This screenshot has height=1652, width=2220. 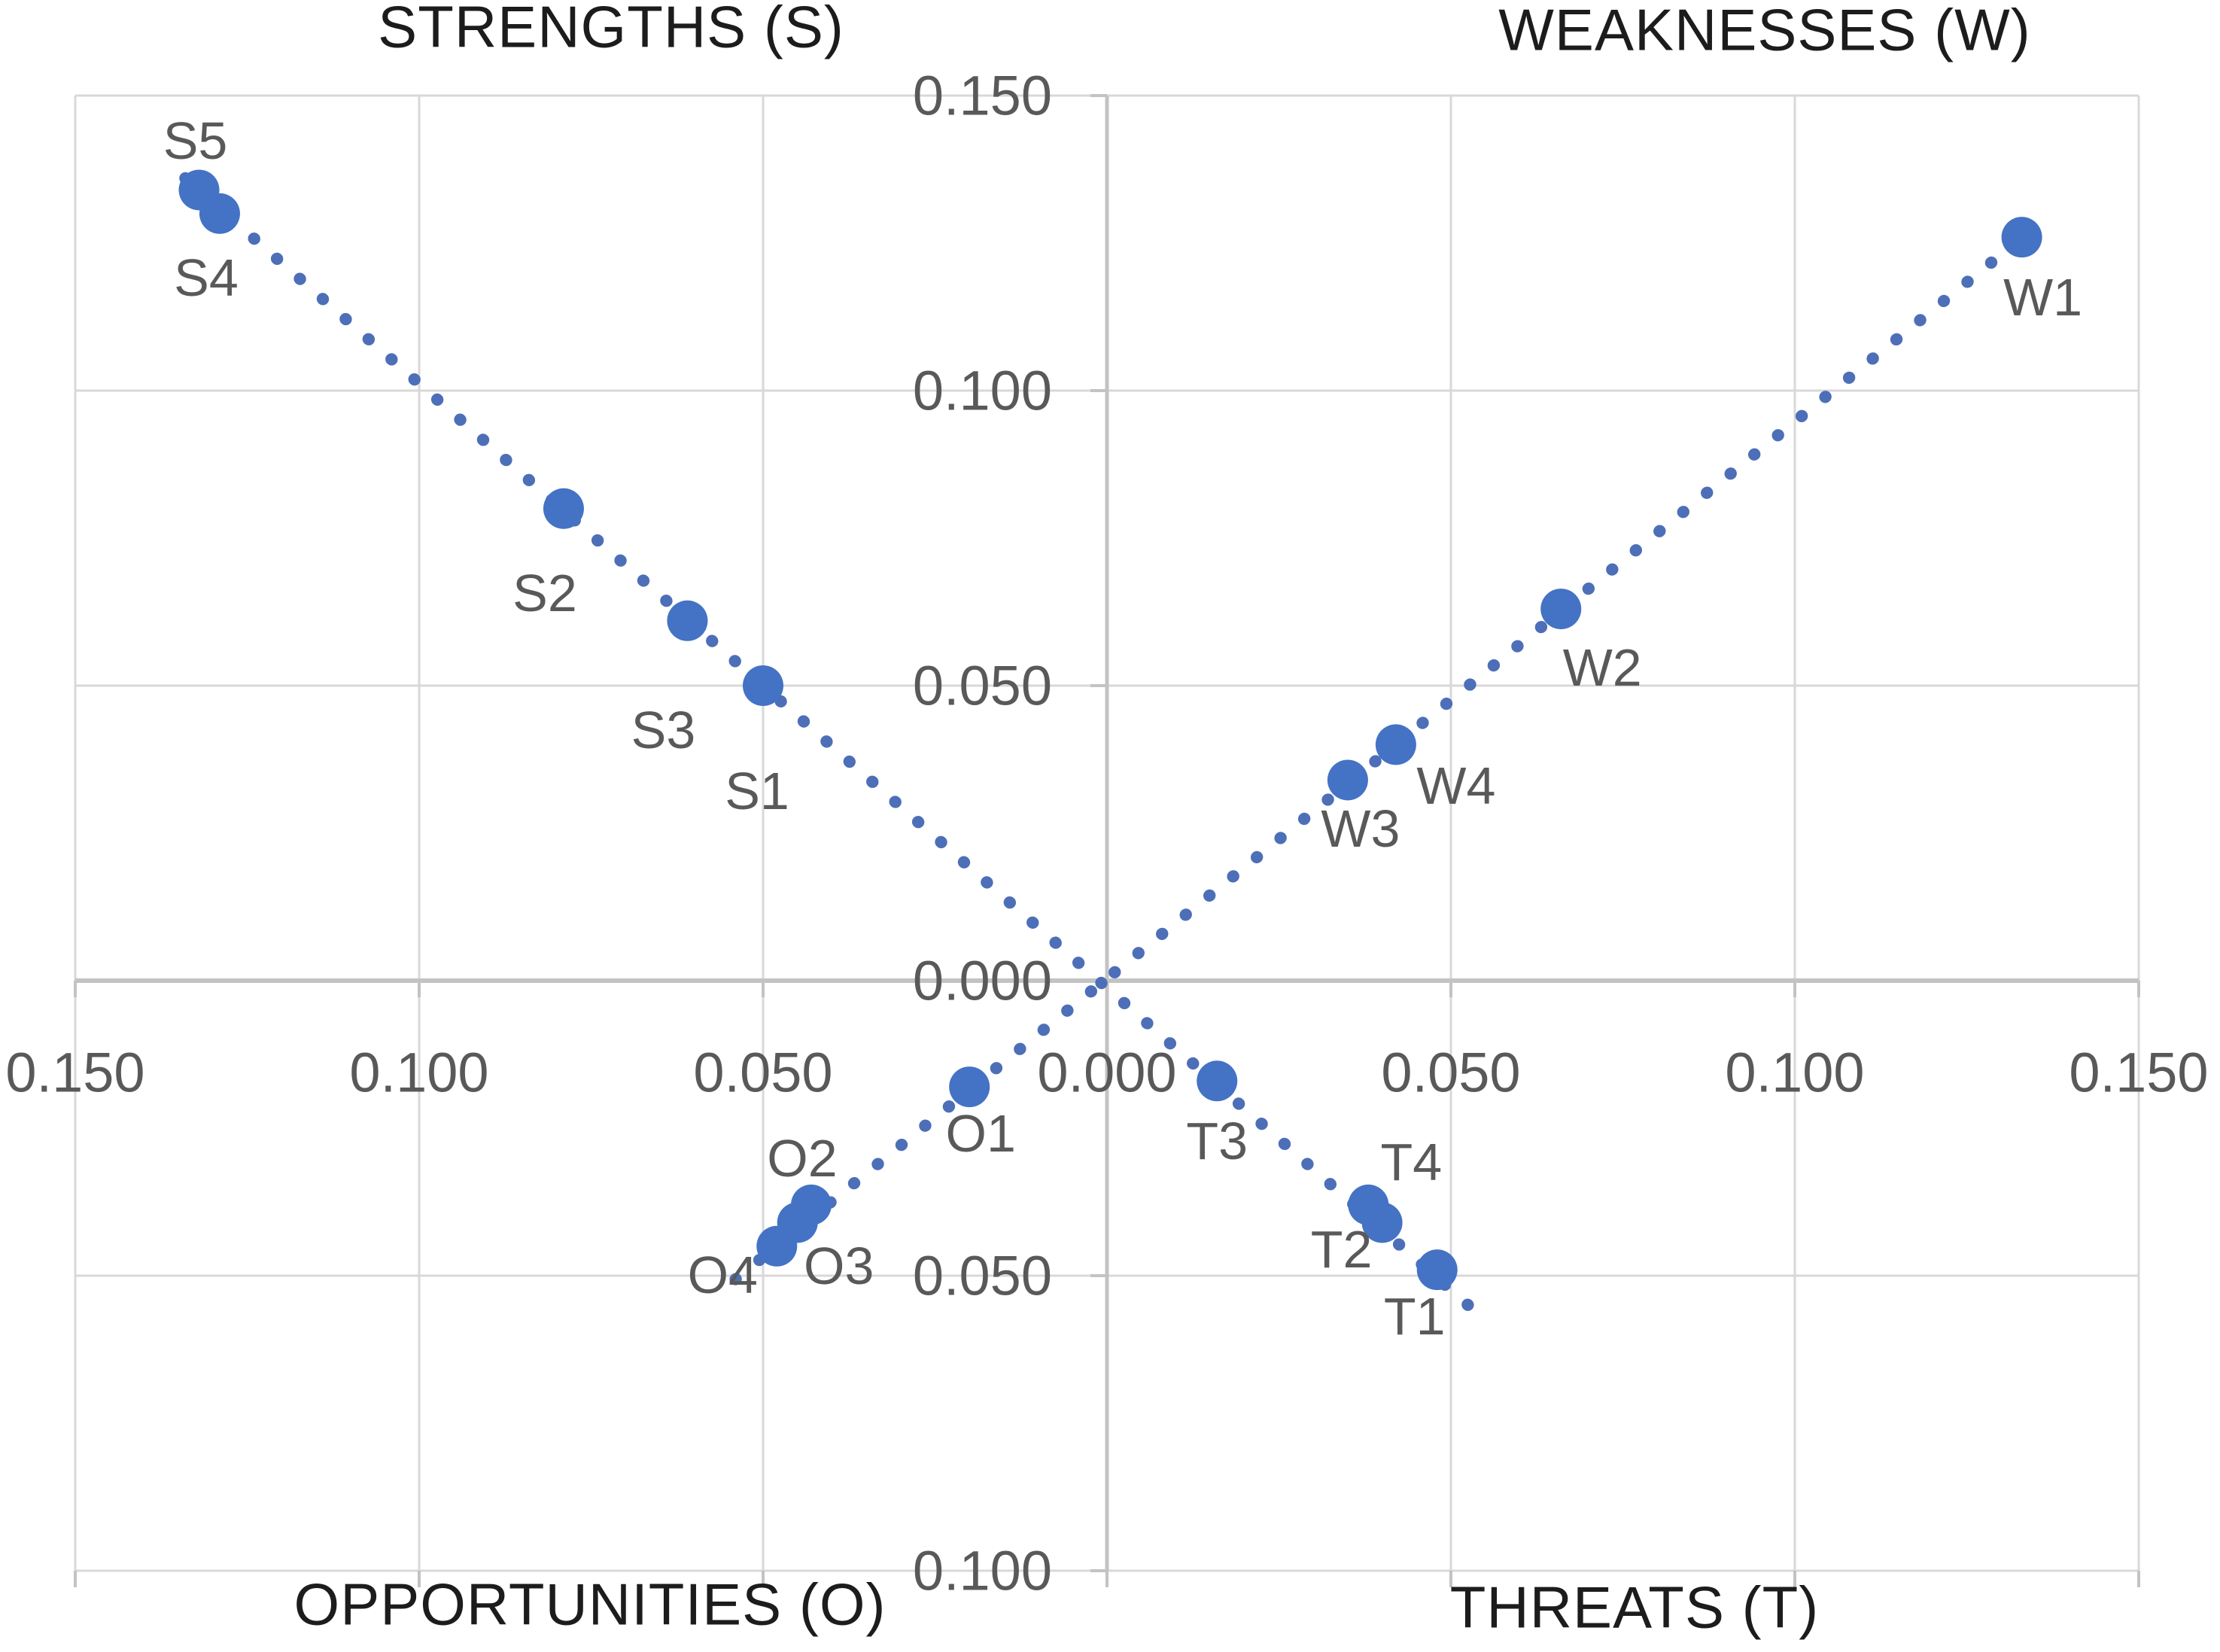 What do you see at coordinates (981, 1134) in the screenshot?
I see `point-label-O1: O1` at bounding box center [981, 1134].